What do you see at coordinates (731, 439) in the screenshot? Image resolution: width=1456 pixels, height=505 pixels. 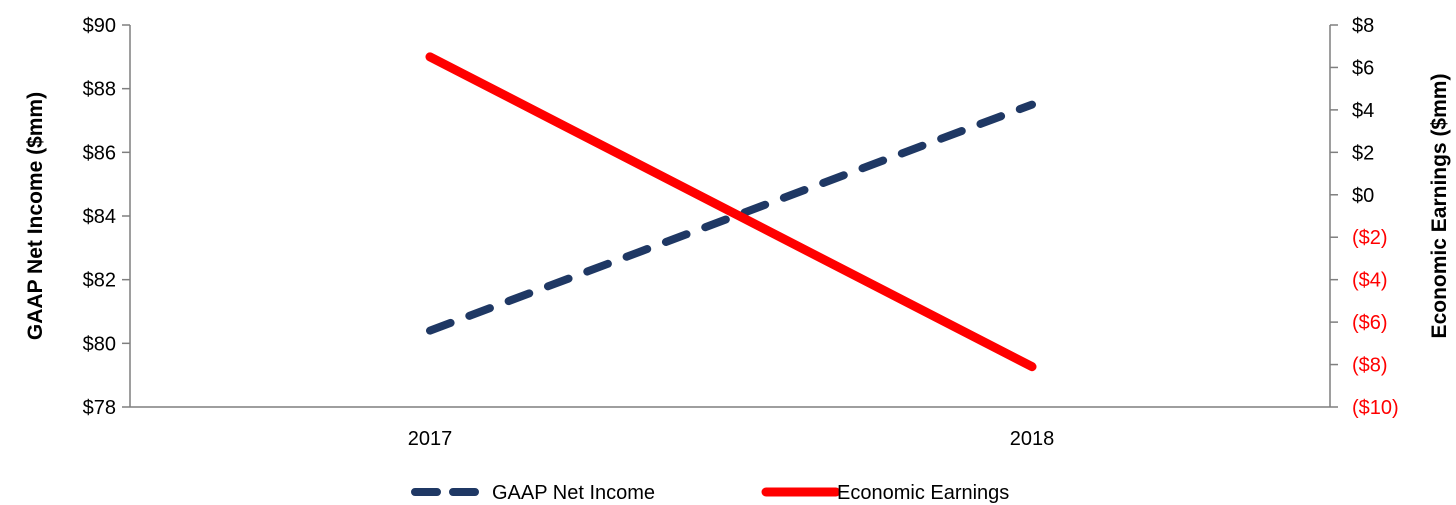 I see `x-axis-ticks: 2017 2018` at bounding box center [731, 439].